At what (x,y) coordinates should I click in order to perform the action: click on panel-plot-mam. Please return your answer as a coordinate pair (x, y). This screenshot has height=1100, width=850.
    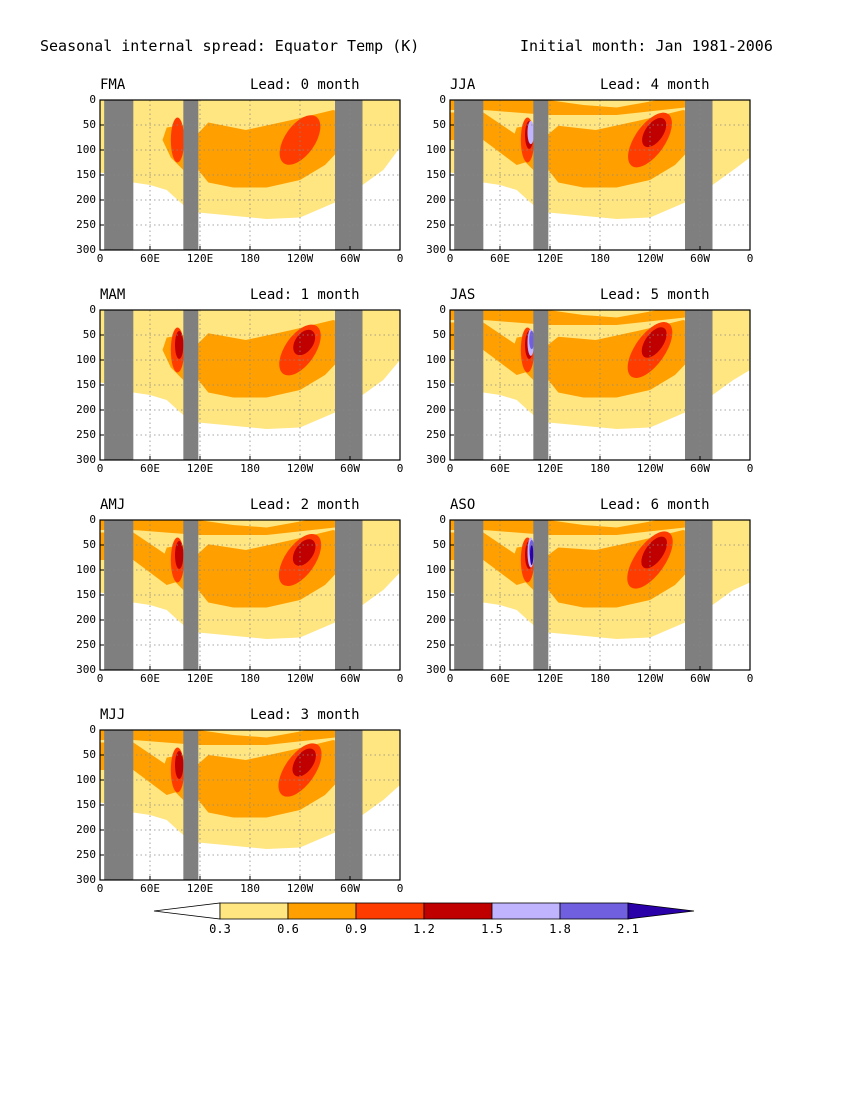
    Looking at the image, I should click on (250, 385).